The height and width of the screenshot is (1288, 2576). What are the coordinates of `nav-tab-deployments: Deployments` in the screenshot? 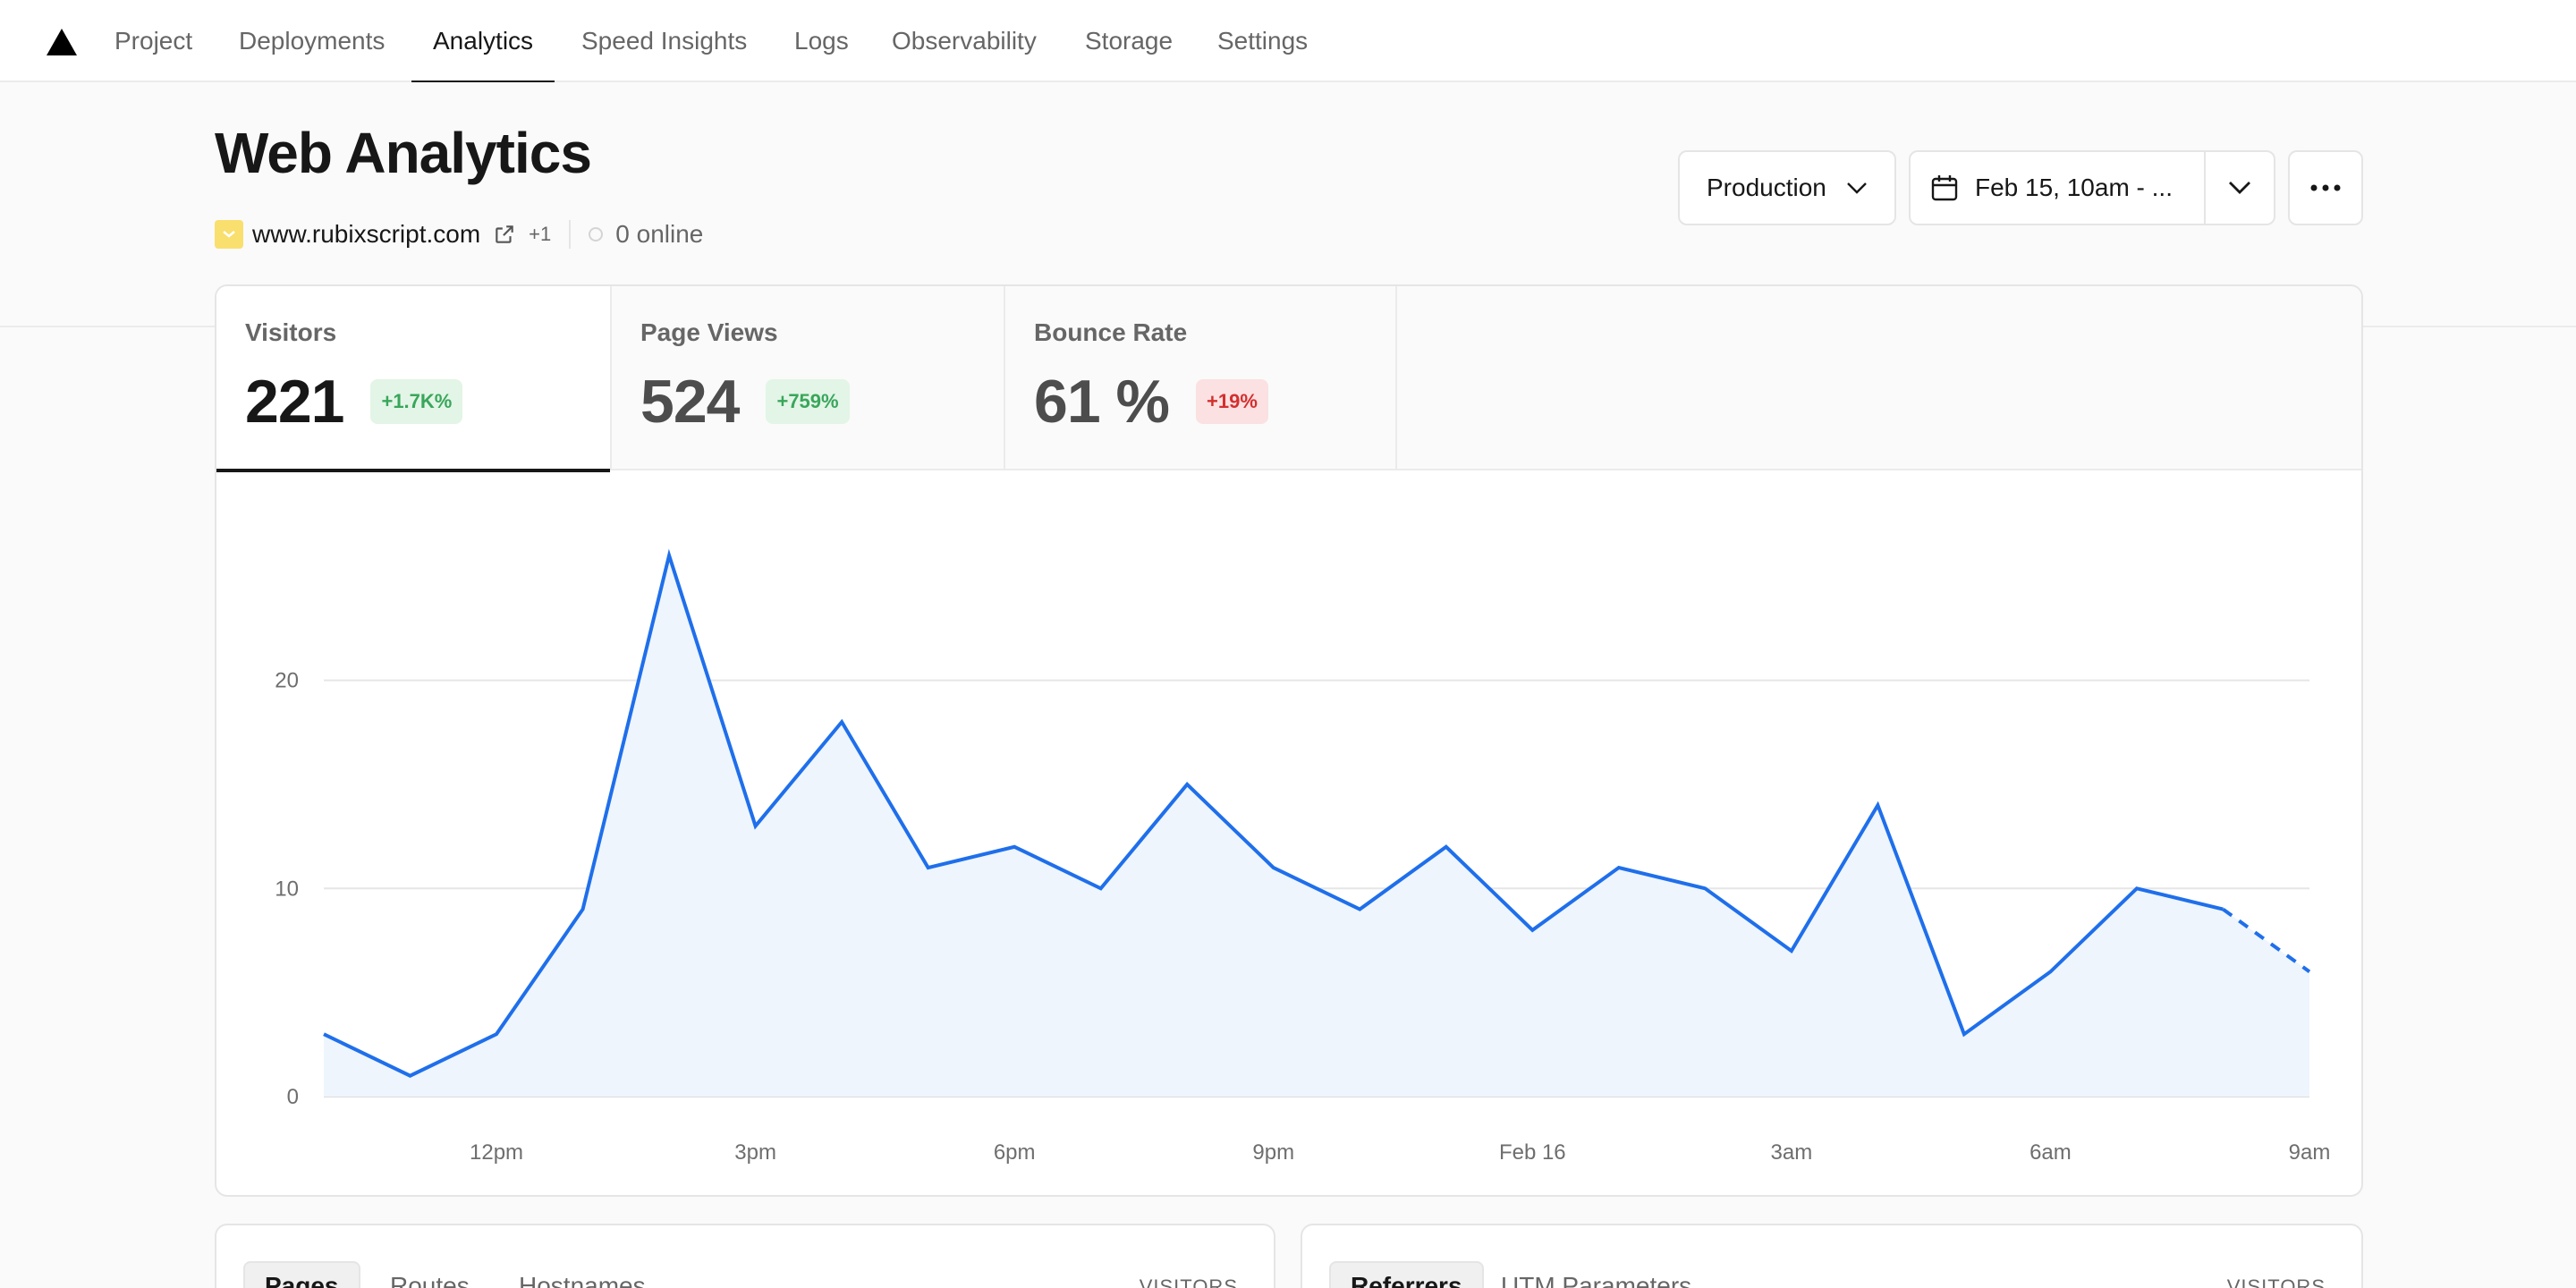 It's located at (312, 41).